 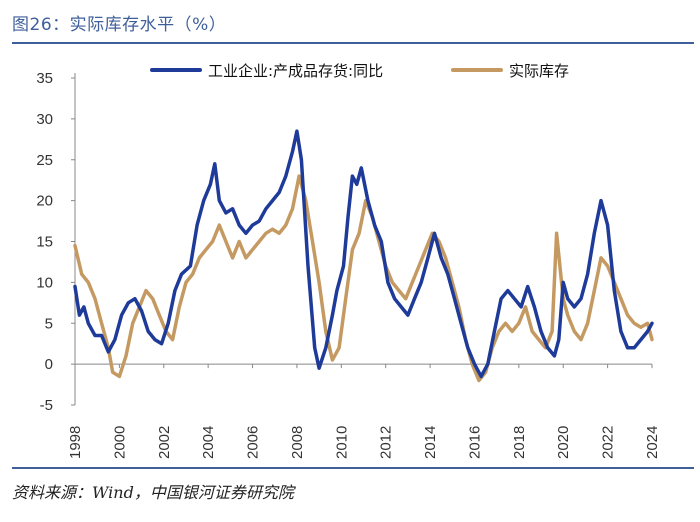 I want to click on x-tick-label: 2008, so click(x=297, y=442).